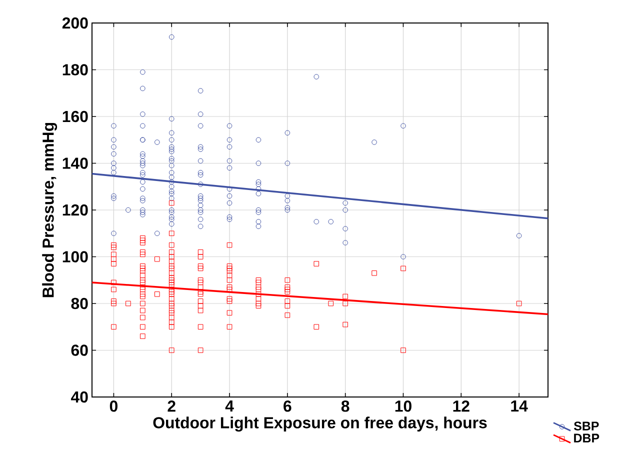 Image resolution: width=626 pixels, height=462 pixels. I want to click on y-tick-label: 60, so click(79, 350).